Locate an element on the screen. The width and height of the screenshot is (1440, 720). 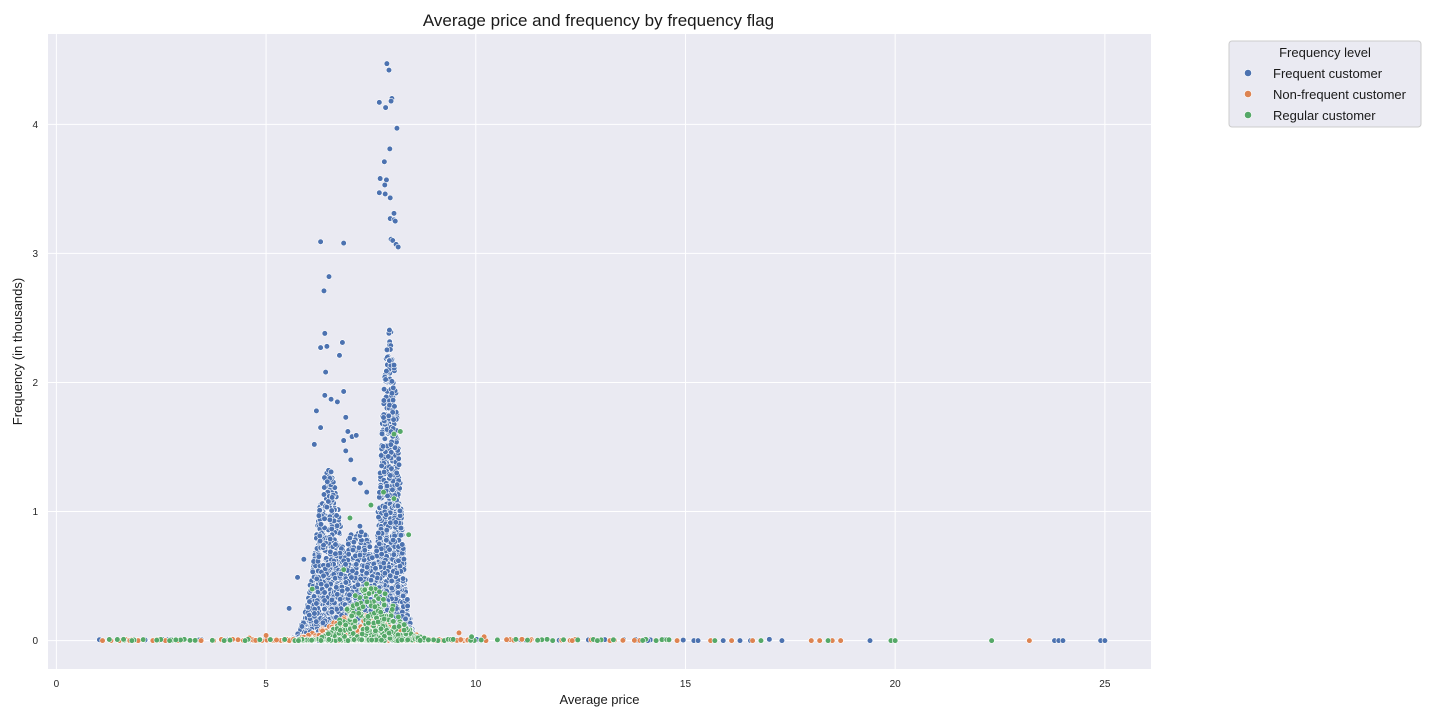
x-tick-label: 25 is located at coordinates (1105, 684).